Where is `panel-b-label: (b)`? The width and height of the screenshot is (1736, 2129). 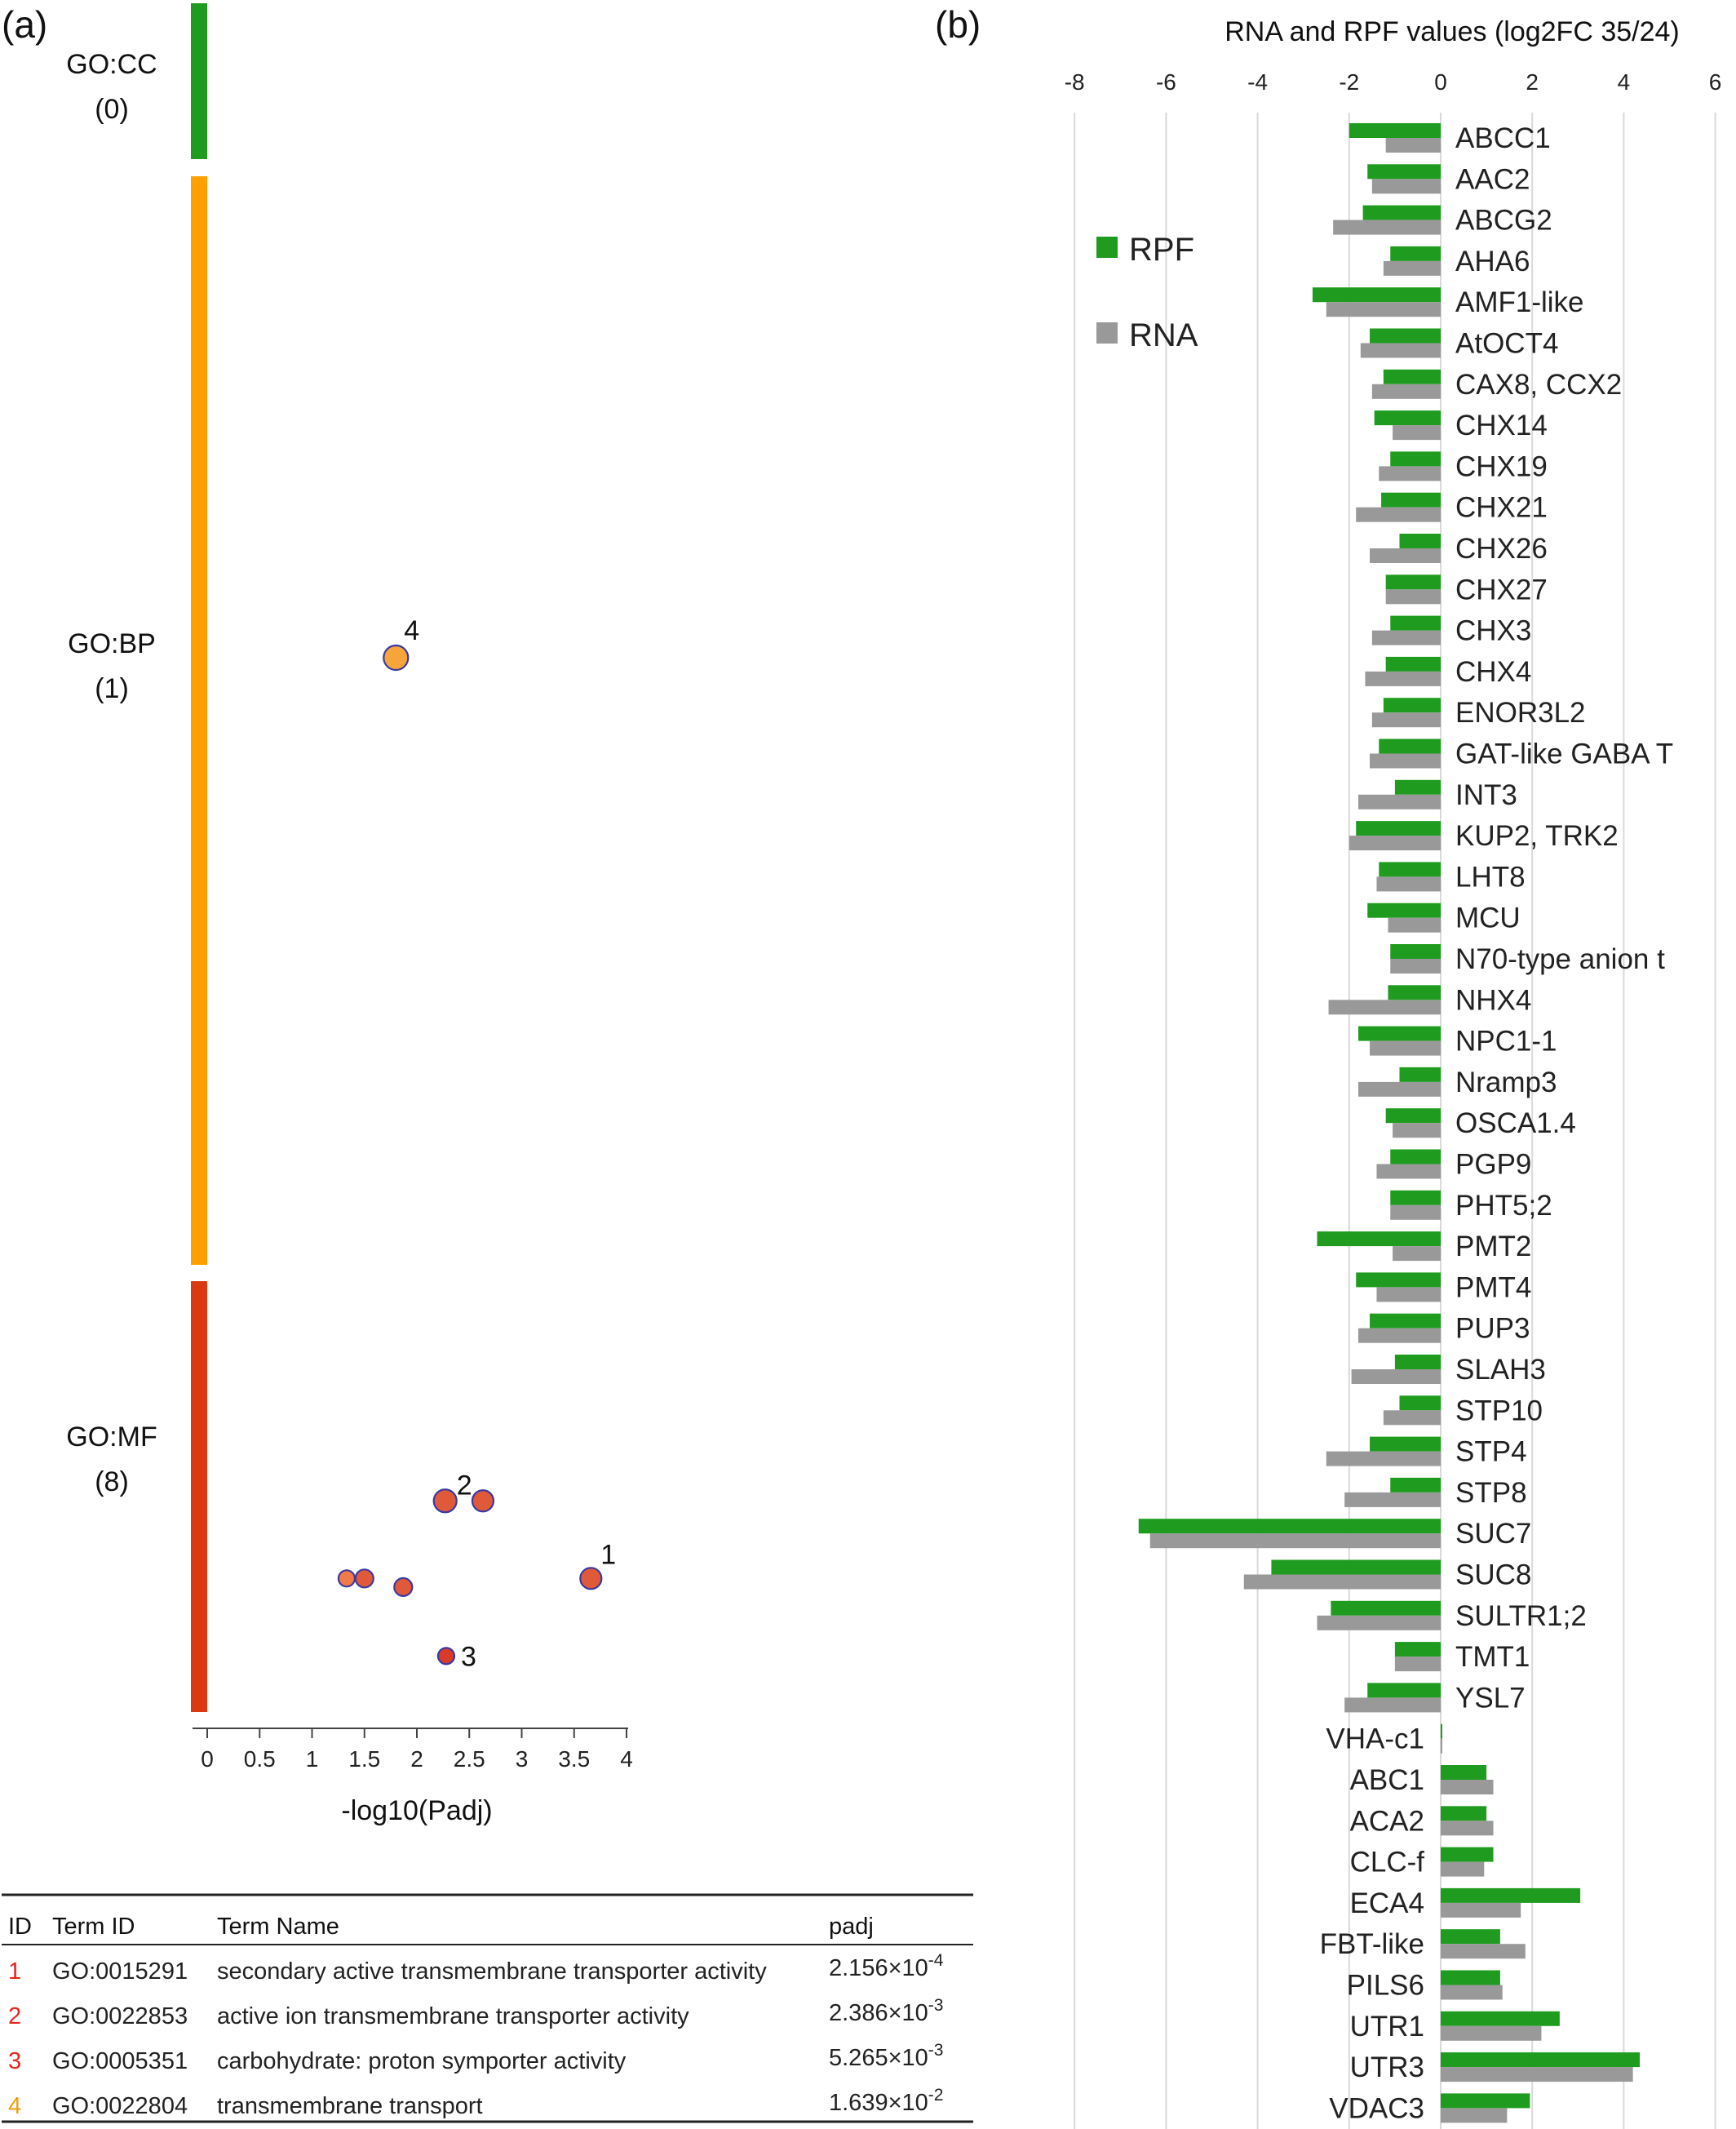 panel-b-label: (b) is located at coordinates (958, 24).